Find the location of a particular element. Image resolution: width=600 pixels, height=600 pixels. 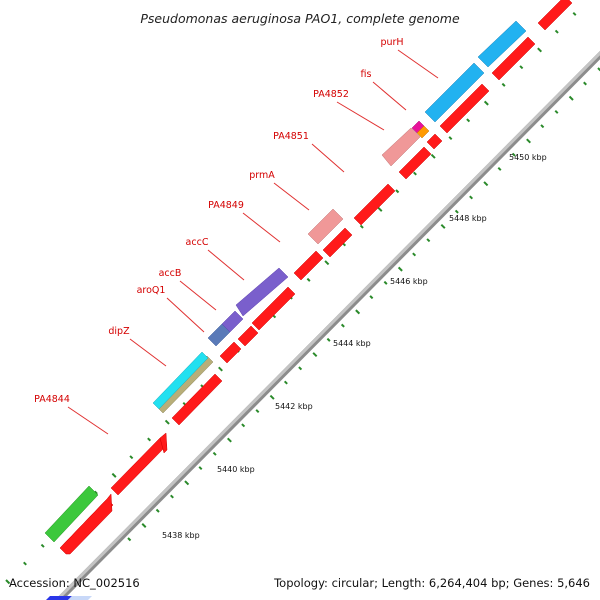

gene-prmA-feature is located at coordinates (325, 226).